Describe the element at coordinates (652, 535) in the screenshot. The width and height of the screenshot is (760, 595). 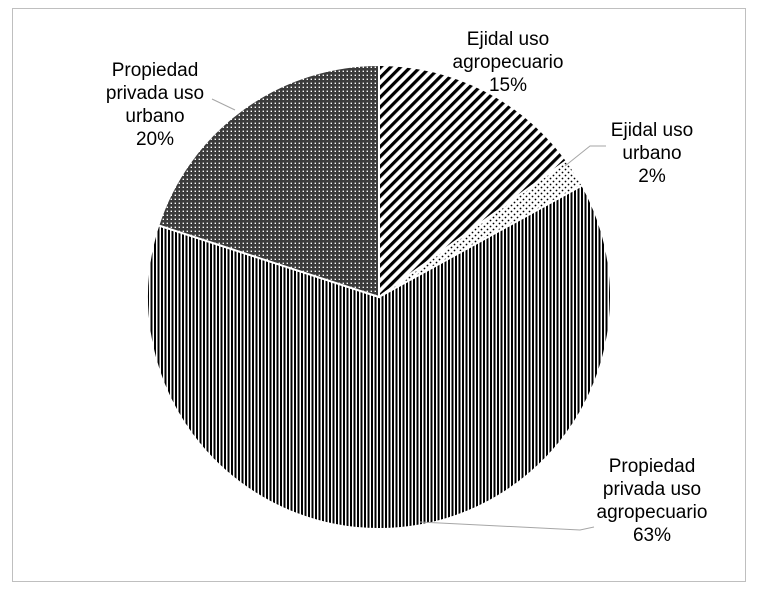
I see `slice-label-line: 63%` at that location.